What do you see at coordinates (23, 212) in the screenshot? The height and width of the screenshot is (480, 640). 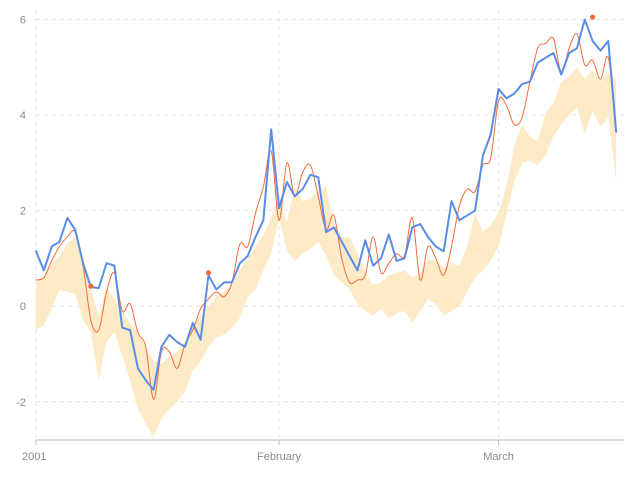 I see `y-tick-label: 2` at bounding box center [23, 212].